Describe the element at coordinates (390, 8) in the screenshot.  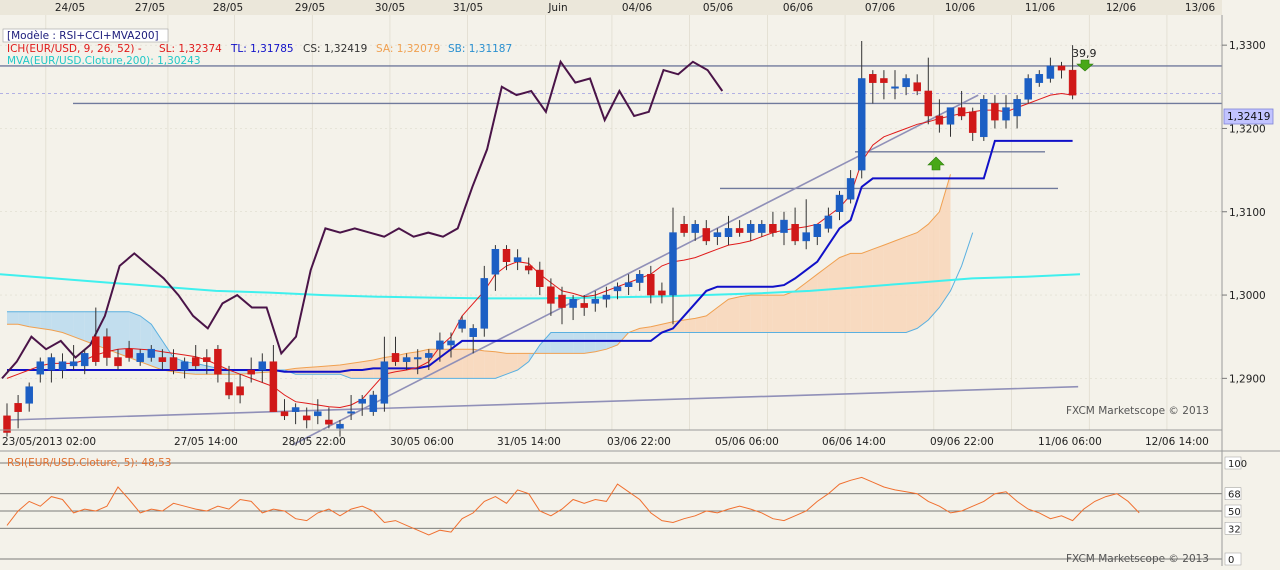
I see `top-date-label: 30/05` at that location.